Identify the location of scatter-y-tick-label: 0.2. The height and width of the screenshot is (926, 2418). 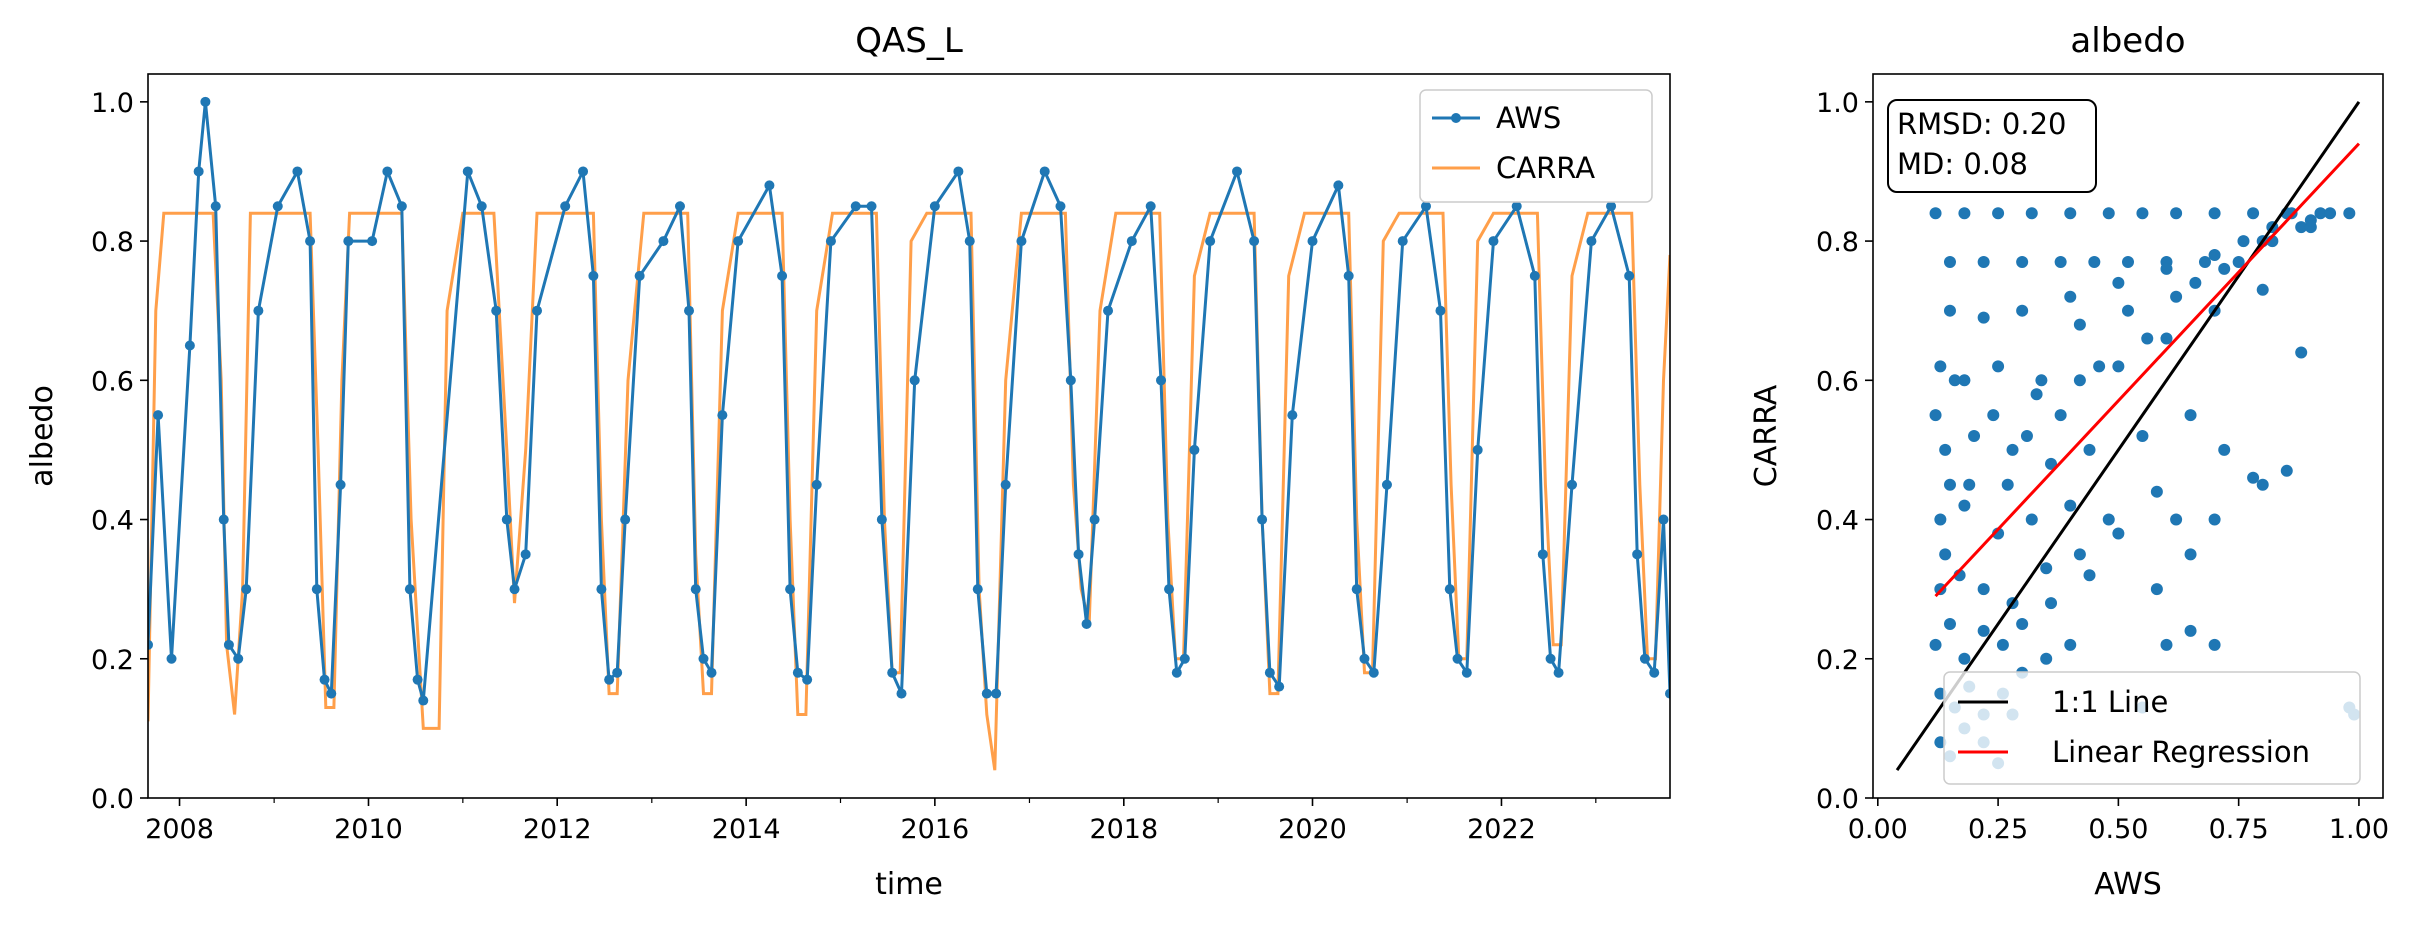
(1837, 660).